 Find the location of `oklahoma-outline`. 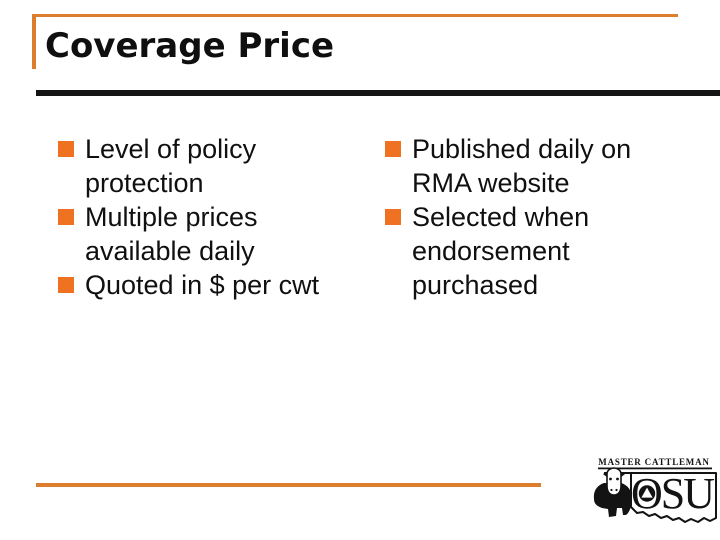

oklahoma-outline is located at coordinates (660, 497).